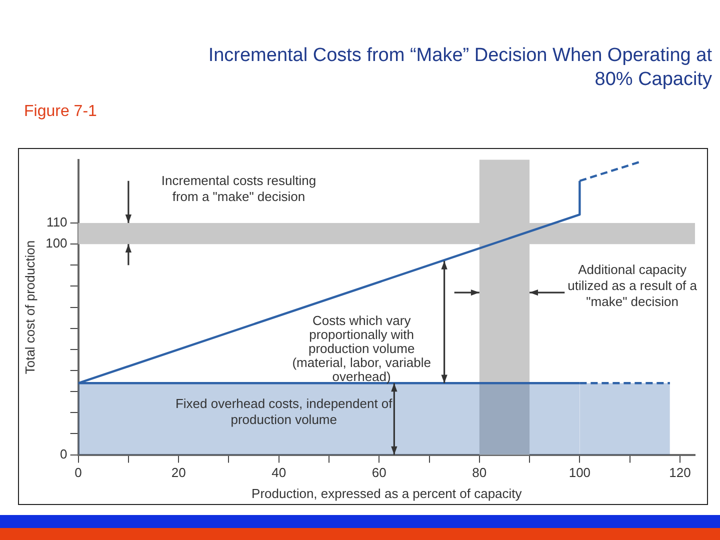 This screenshot has width=720, height=540. Describe the element at coordinates (30, 307) in the screenshot. I see `y-axis-title: Total cost of production` at that location.